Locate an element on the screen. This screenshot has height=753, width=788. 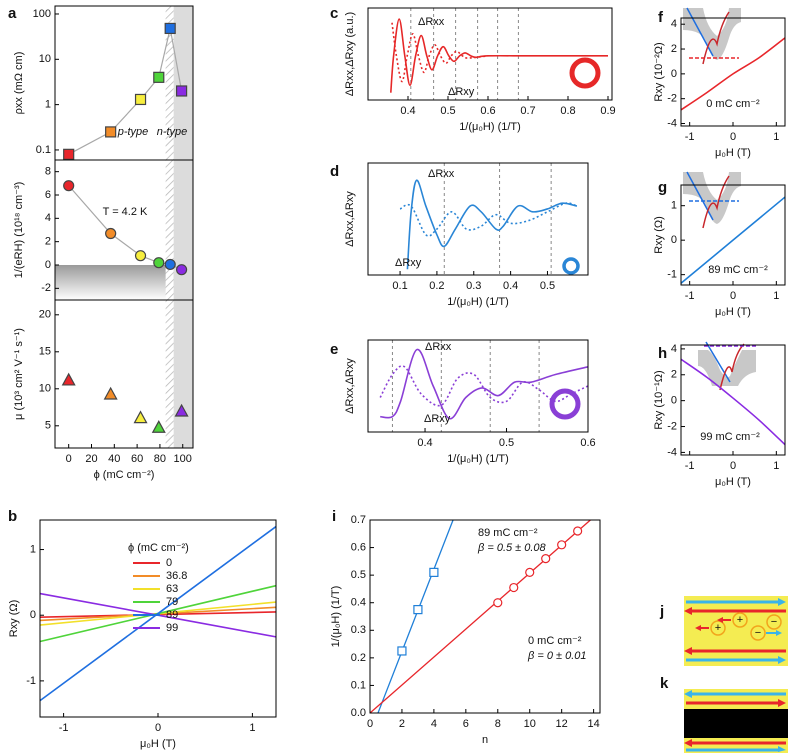
x-tick-label: 0.6 is located at coordinates (487, 111).